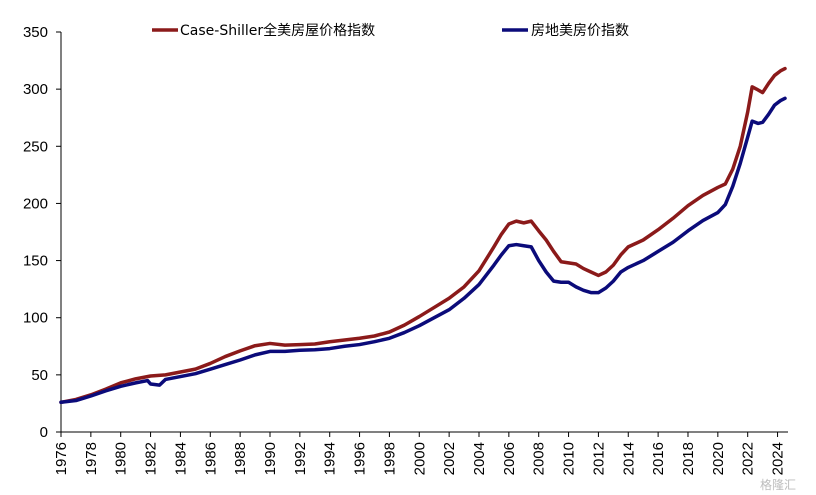  Describe the element at coordinates (270, 458) in the screenshot. I see `x-tick-label: 1990` at that location.